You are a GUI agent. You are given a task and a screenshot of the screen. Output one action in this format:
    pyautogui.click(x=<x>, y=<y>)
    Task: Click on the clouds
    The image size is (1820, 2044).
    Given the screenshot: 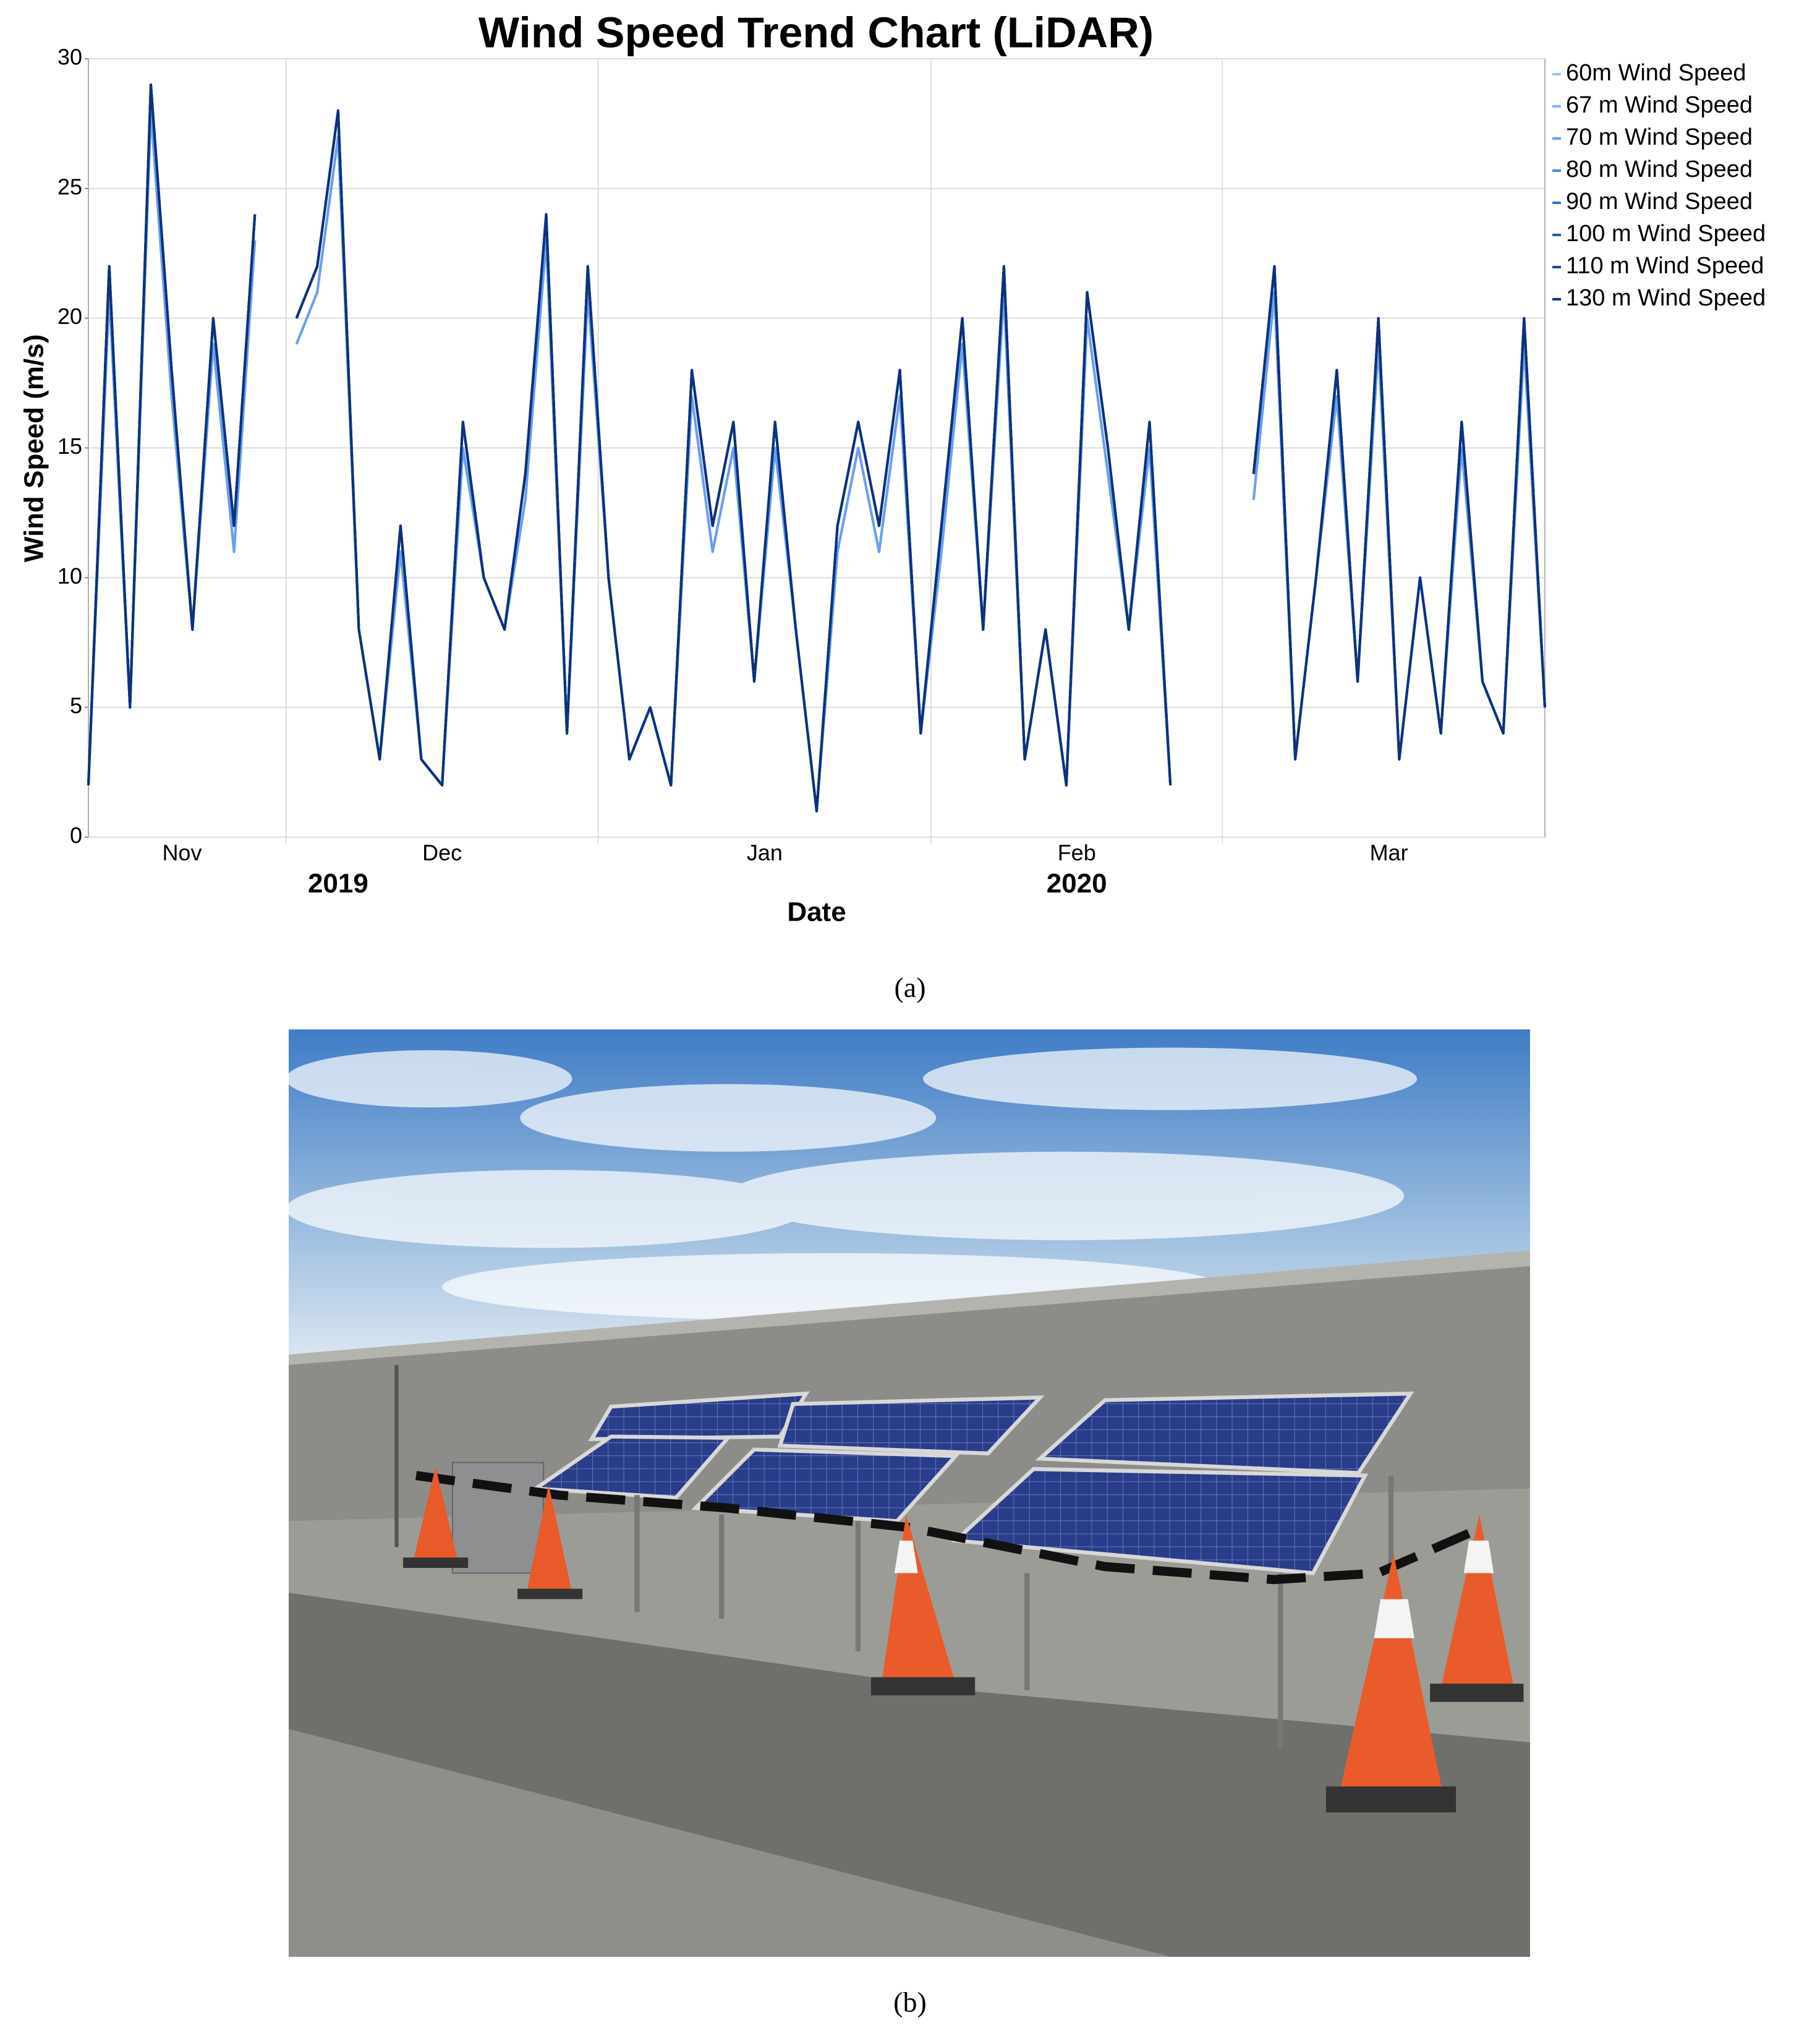 What is the action you would take?
    pyautogui.click(x=854, y=1184)
    